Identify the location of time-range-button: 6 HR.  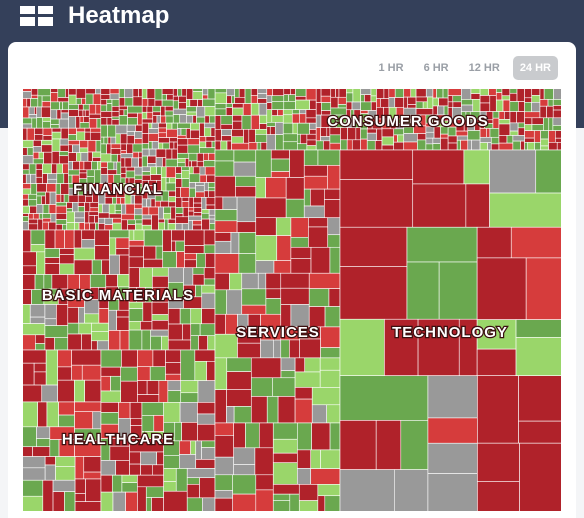
(436, 68).